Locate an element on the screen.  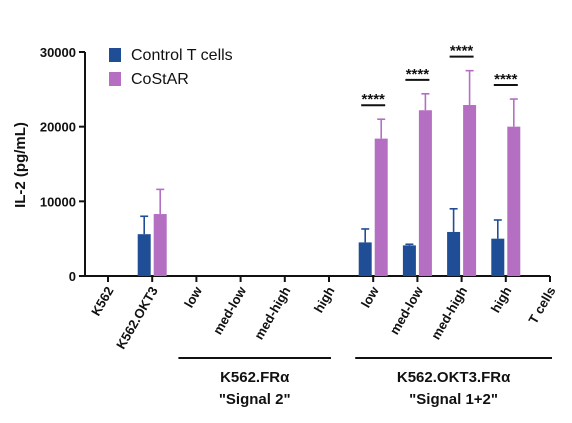
y-tick-label: 20000 is located at coordinates (58, 127).